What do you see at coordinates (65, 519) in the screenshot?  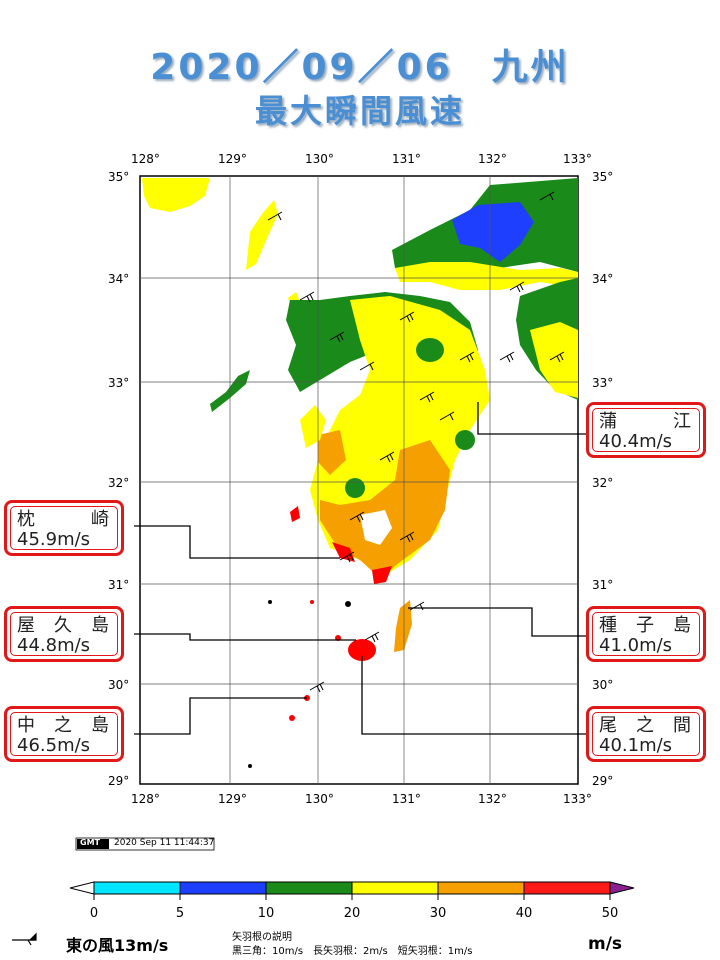 I see `station-name: 枕崎` at bounding box center [65, 519].